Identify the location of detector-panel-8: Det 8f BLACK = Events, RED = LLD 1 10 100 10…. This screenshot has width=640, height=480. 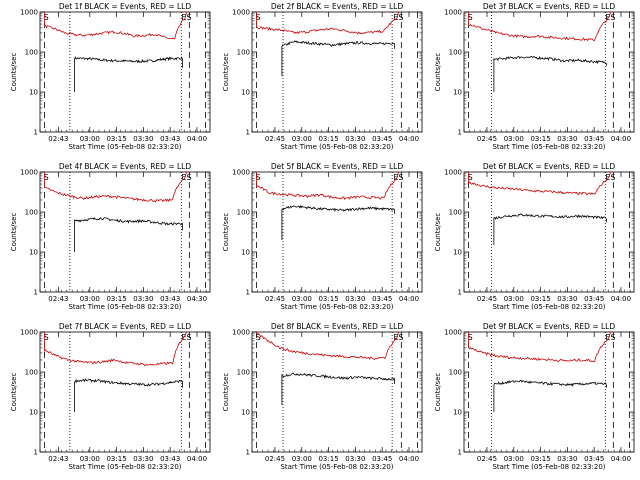
(322, 396).